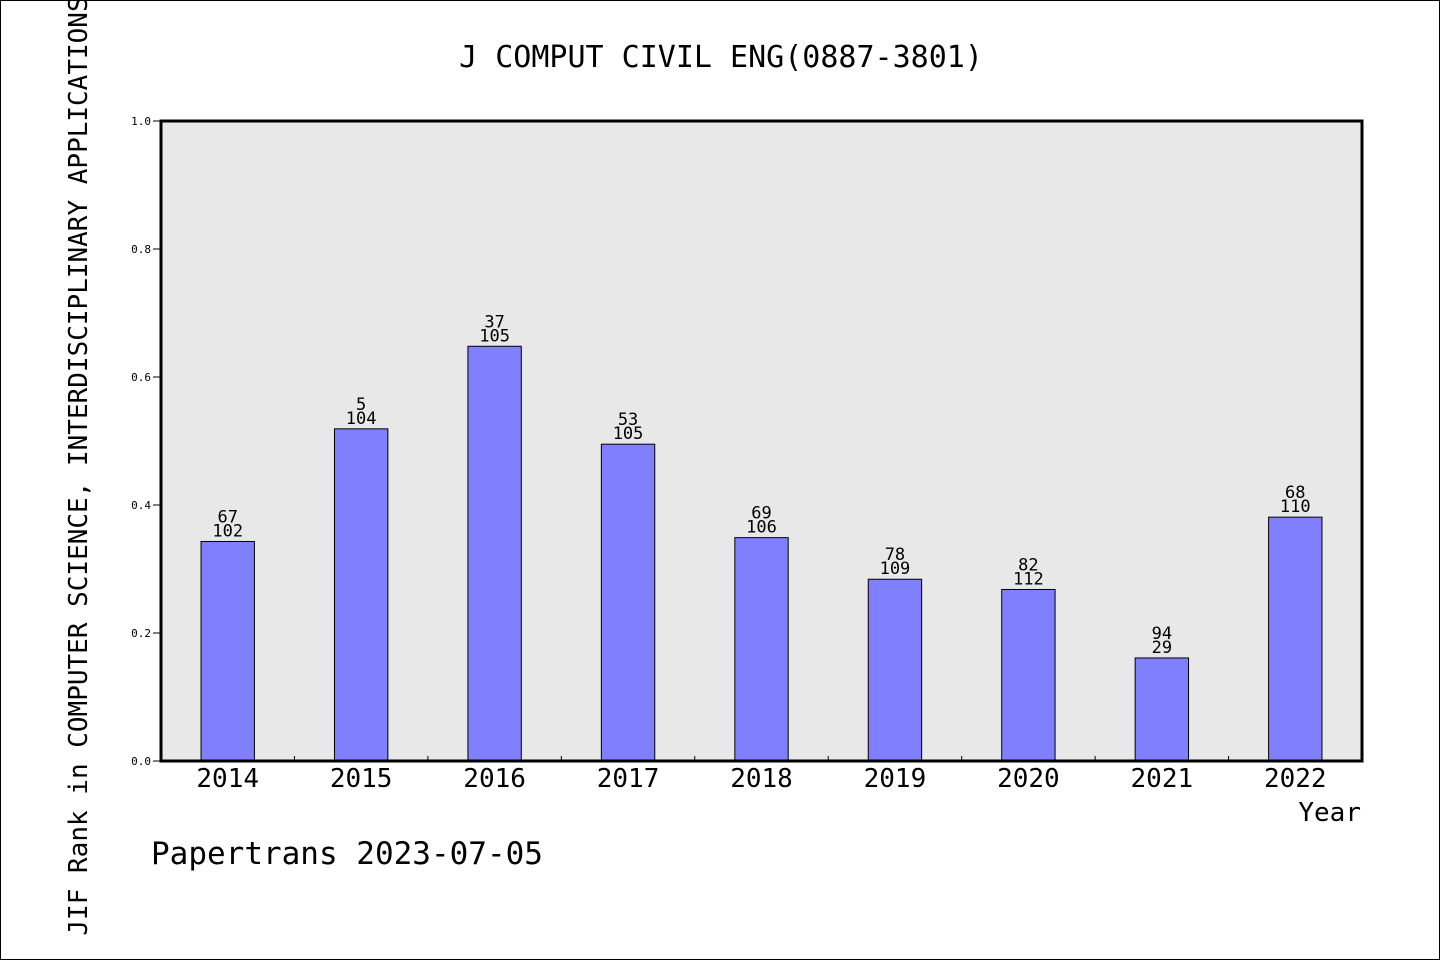  Describe the element at coordinates (895, 569) in the screenshot. I see `bar-label-total-2019: 109` at that location.